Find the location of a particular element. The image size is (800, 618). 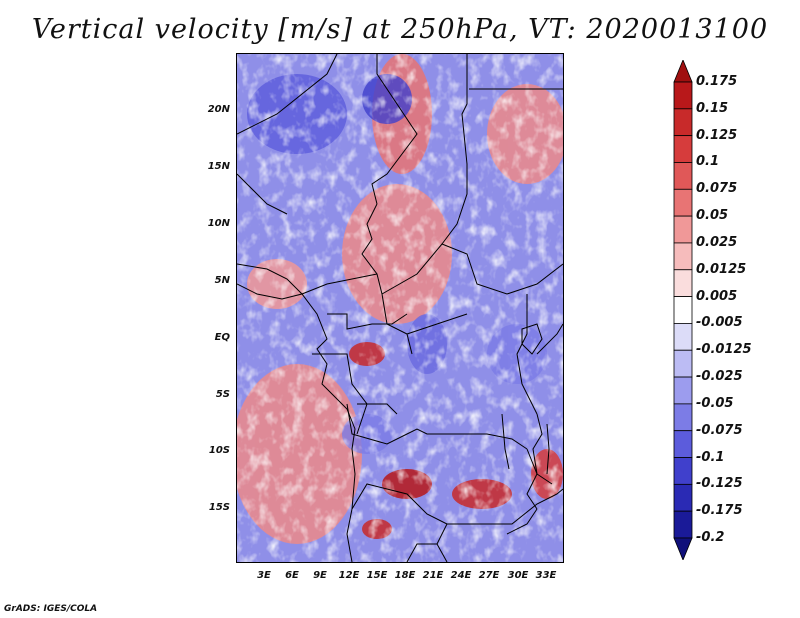

y-label-5n: 5N is located at coordinates (222, 280).